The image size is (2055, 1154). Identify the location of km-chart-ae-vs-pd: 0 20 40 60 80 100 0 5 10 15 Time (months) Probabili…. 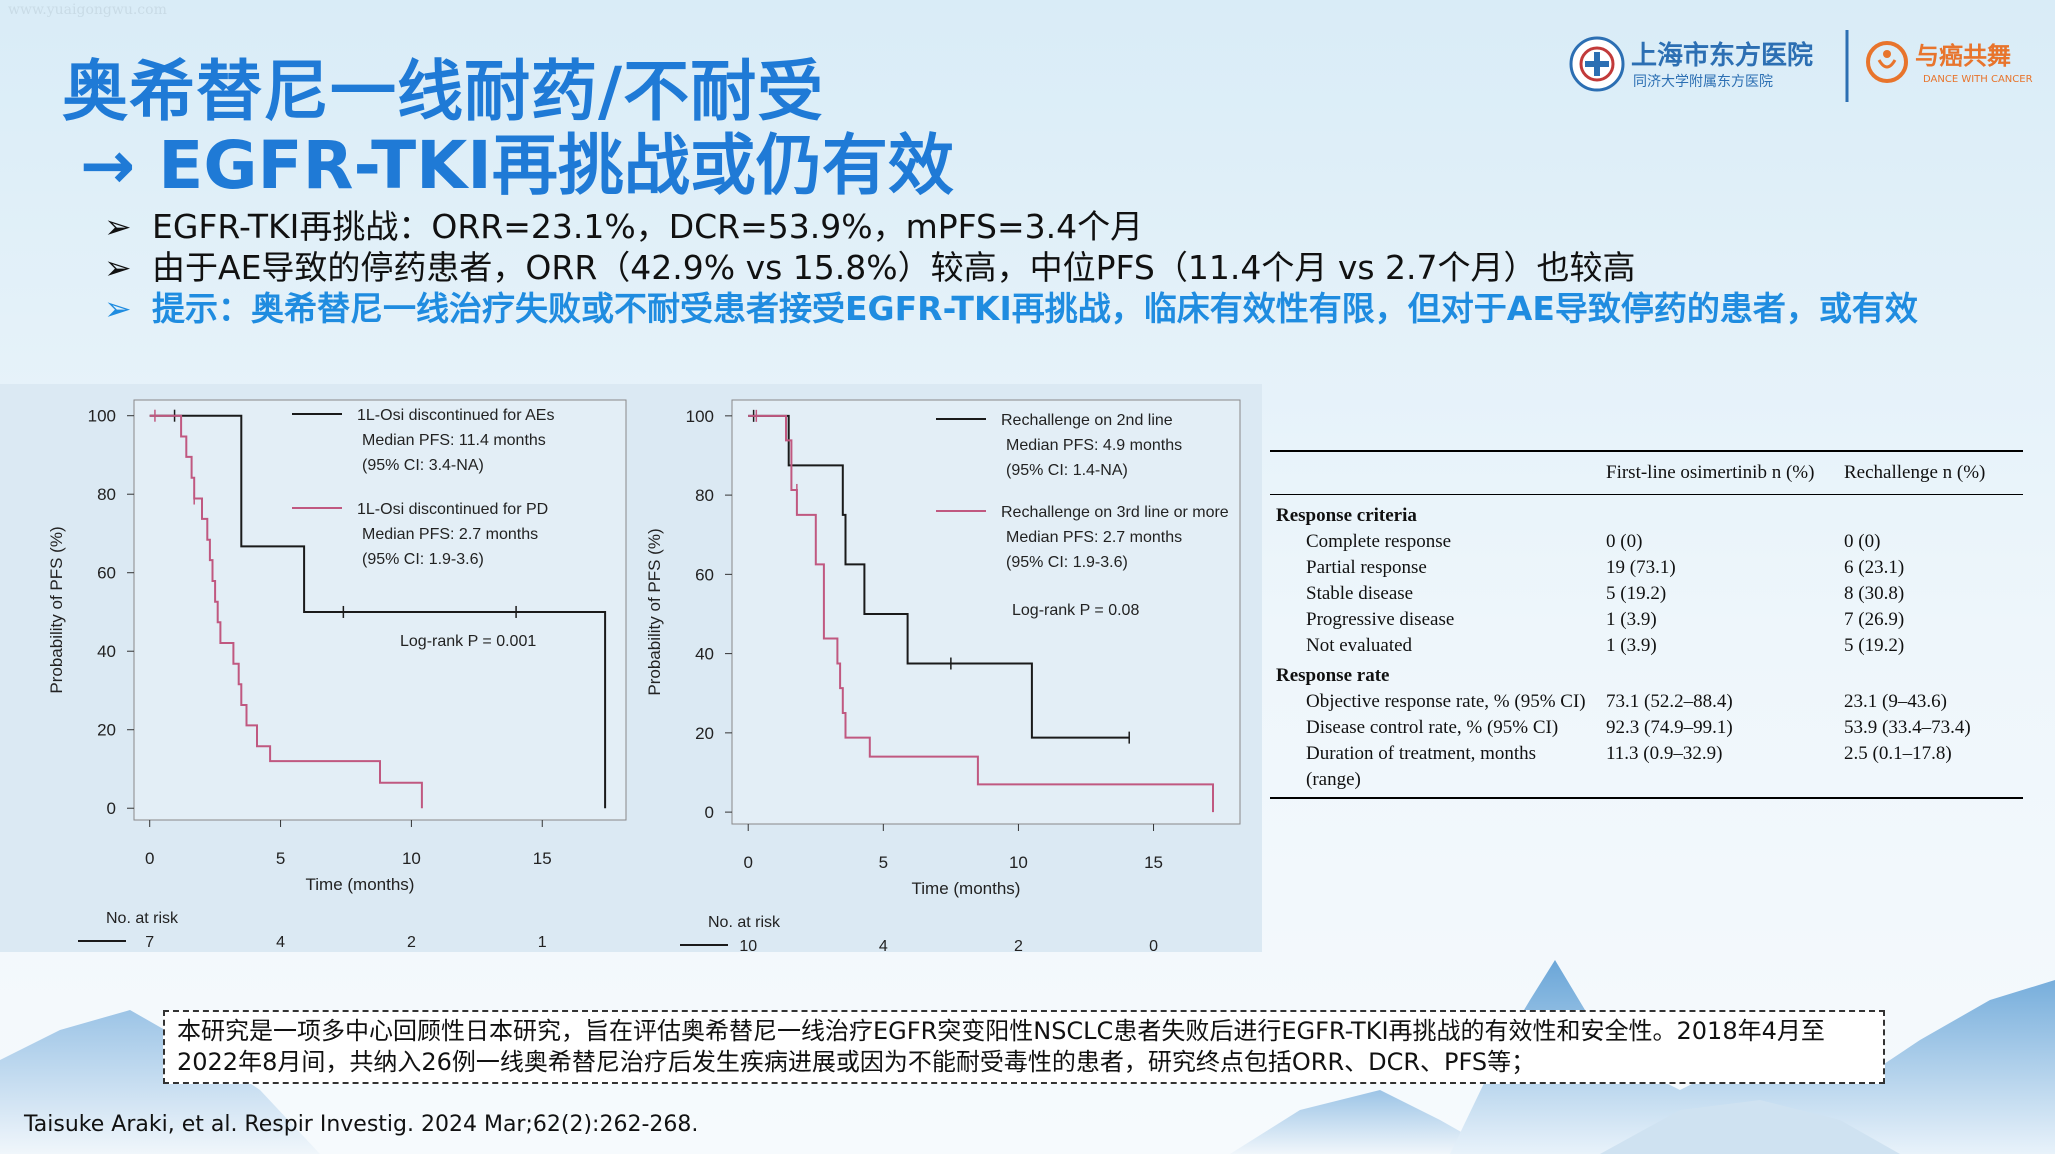
(337, 675).